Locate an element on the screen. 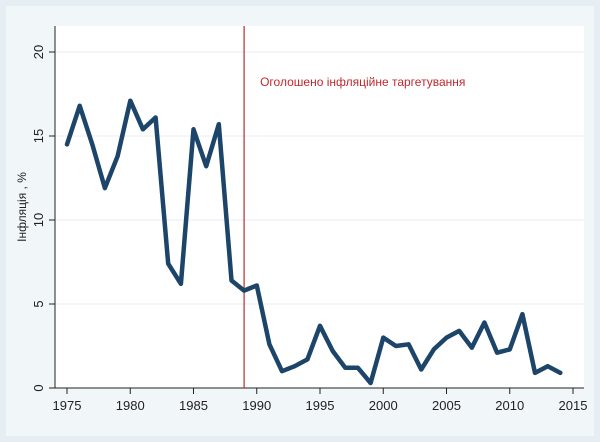 The height and width of the screenshot is (442, 600). data-point-1990 is located at coordinates (257, 286).